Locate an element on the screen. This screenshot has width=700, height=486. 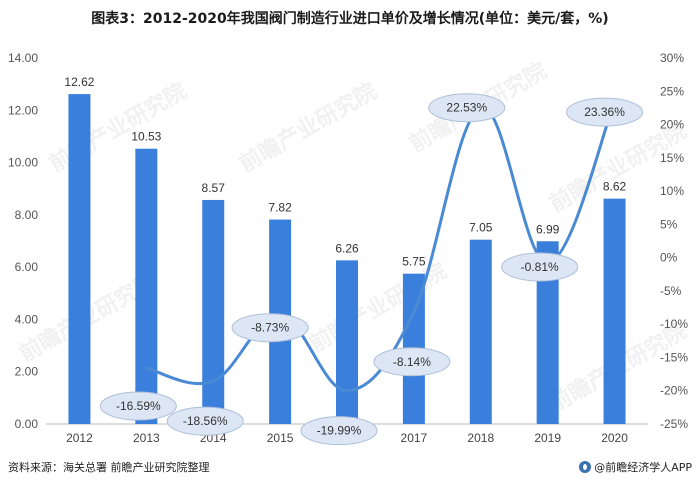
right-axis-tick-label: -10% is located at coordinates (674, 324).